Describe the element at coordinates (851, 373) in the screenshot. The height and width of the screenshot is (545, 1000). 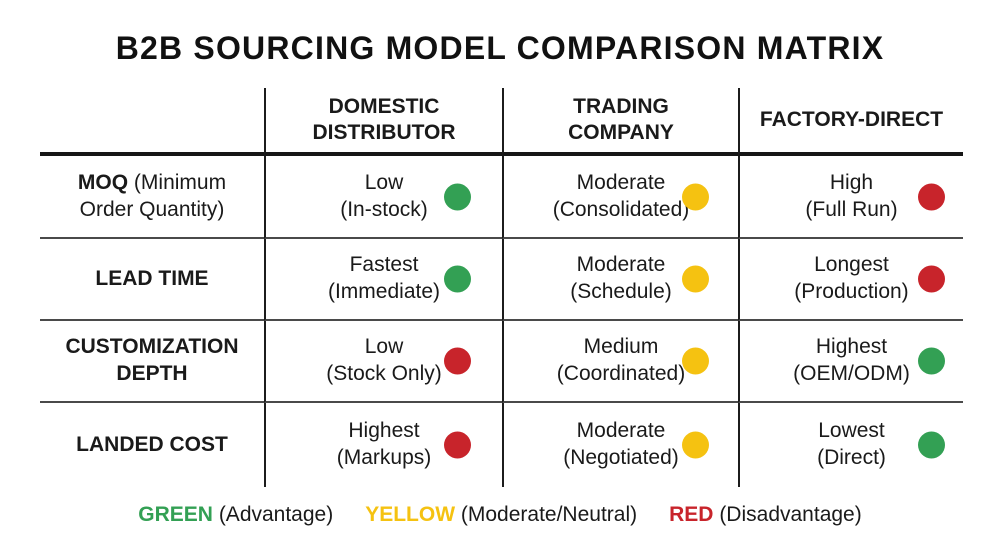
I see `cell-detail: (OEM/ODM)` at that location.